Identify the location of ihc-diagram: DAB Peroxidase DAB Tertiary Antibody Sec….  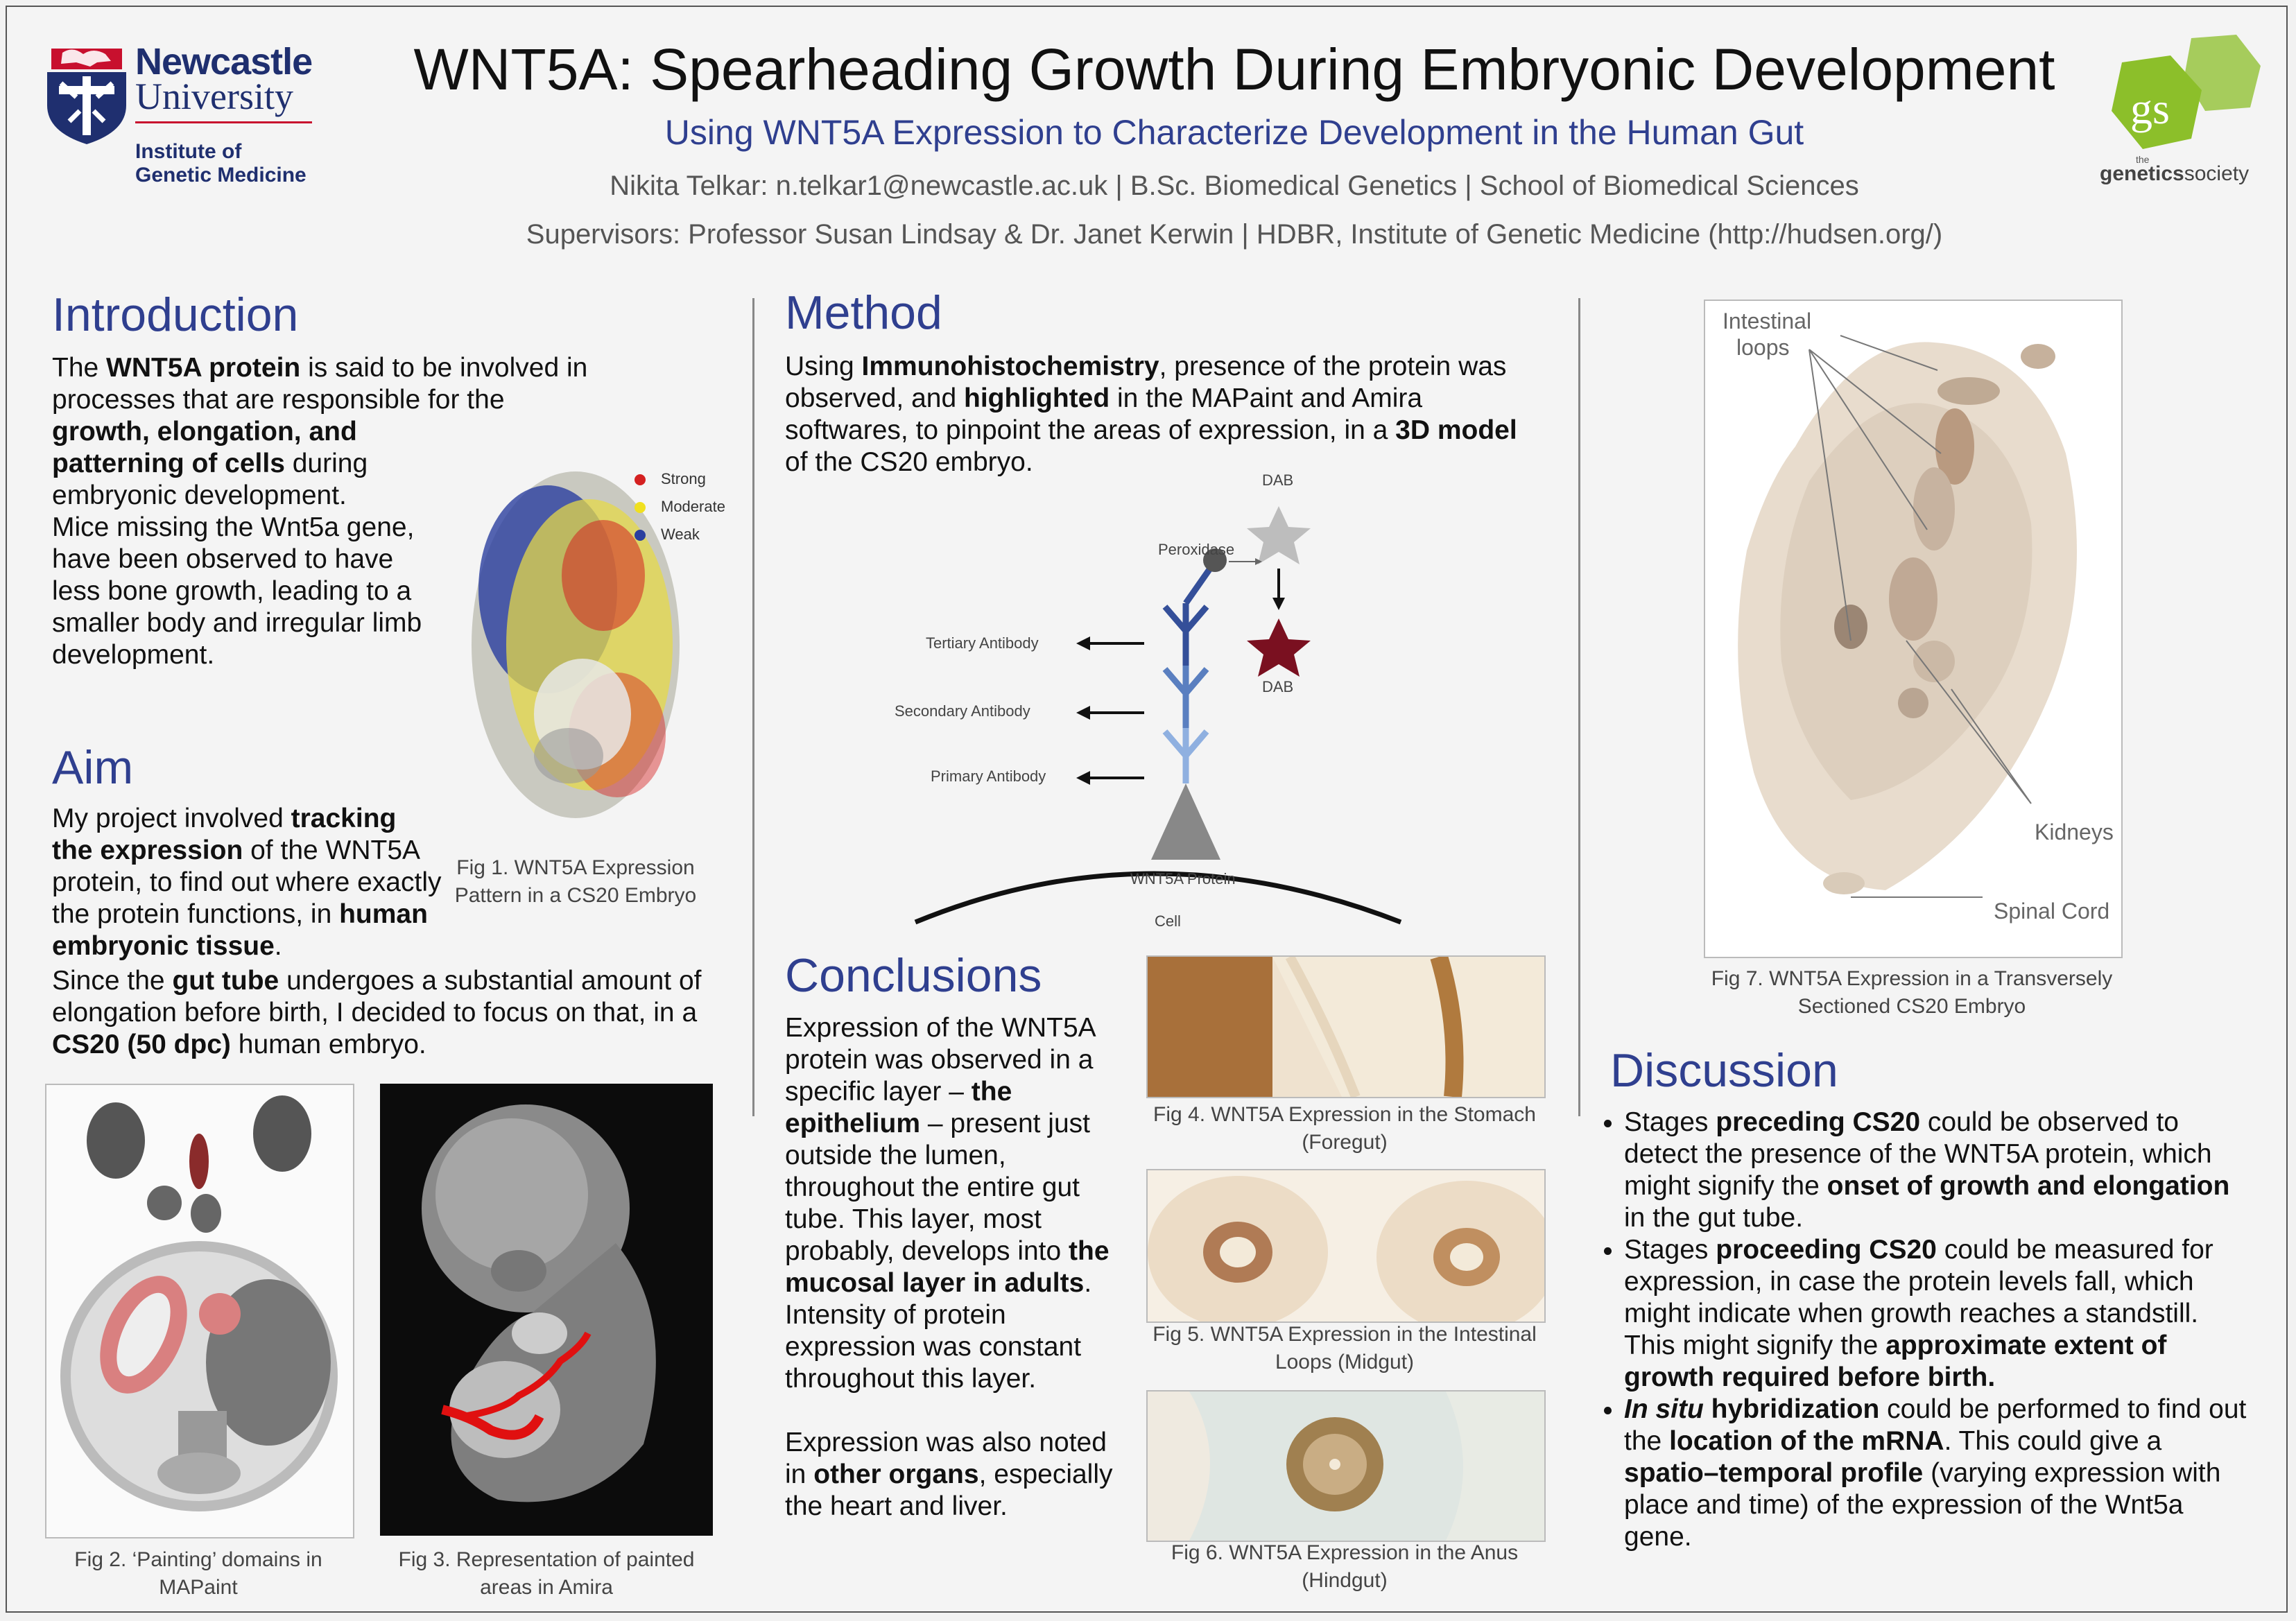
(1172, 701).